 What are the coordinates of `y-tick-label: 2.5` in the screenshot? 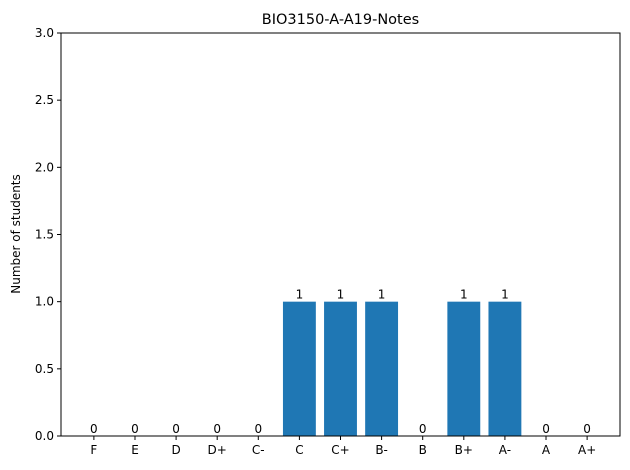 It's located at (44, 100).